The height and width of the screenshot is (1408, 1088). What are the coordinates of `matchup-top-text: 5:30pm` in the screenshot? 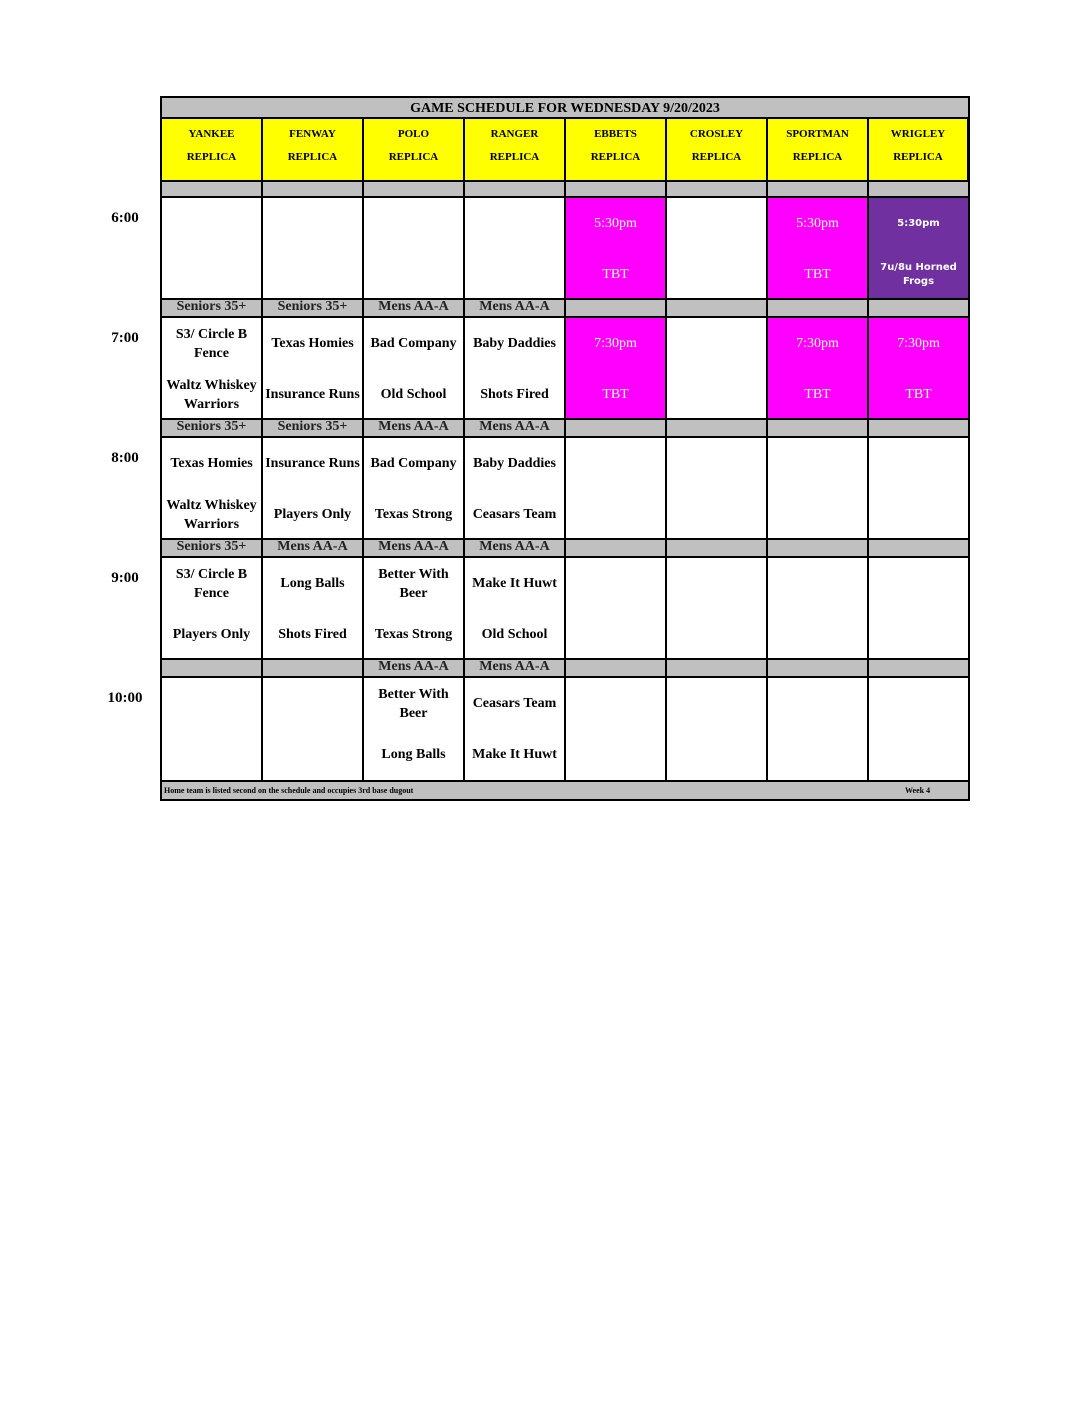 It's located at (817, 223).